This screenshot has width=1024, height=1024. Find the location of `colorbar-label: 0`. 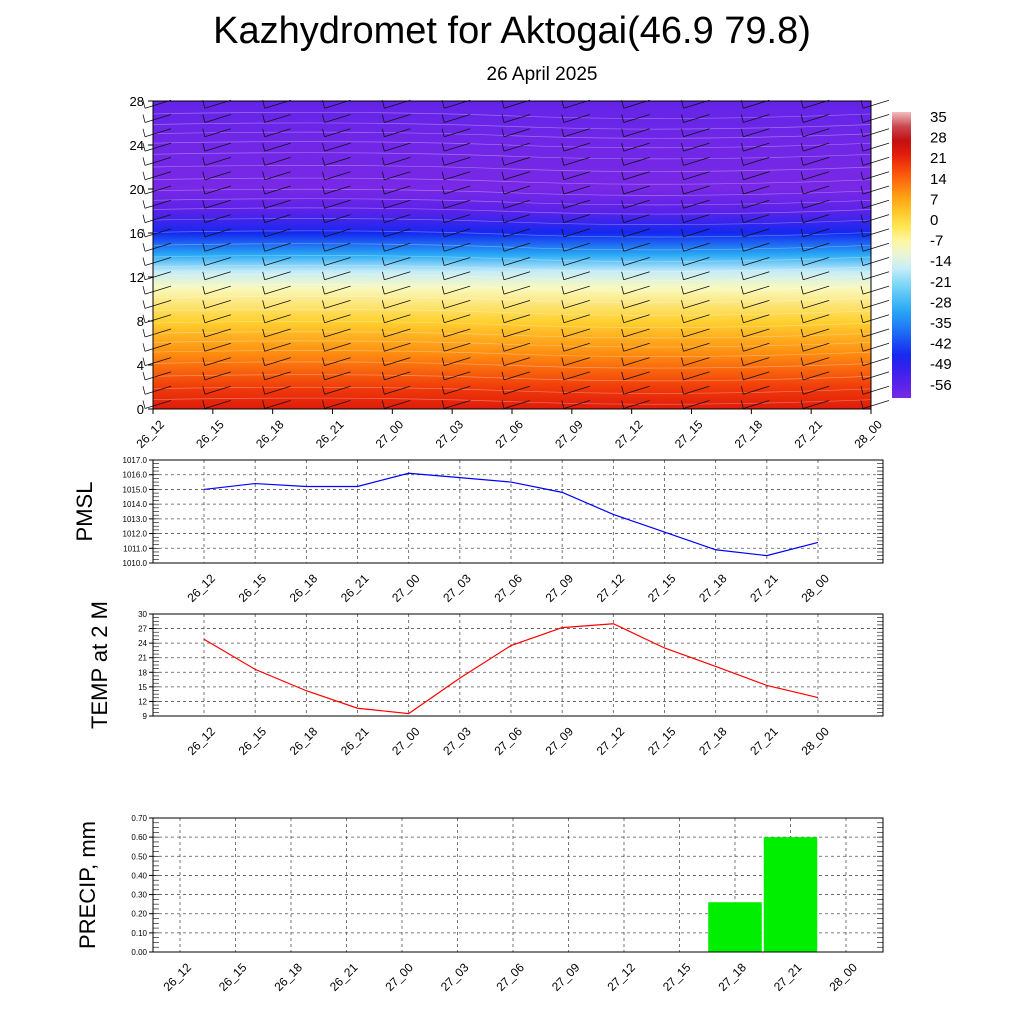

colorbar-label: 0 is located at coordinates (934, 220).